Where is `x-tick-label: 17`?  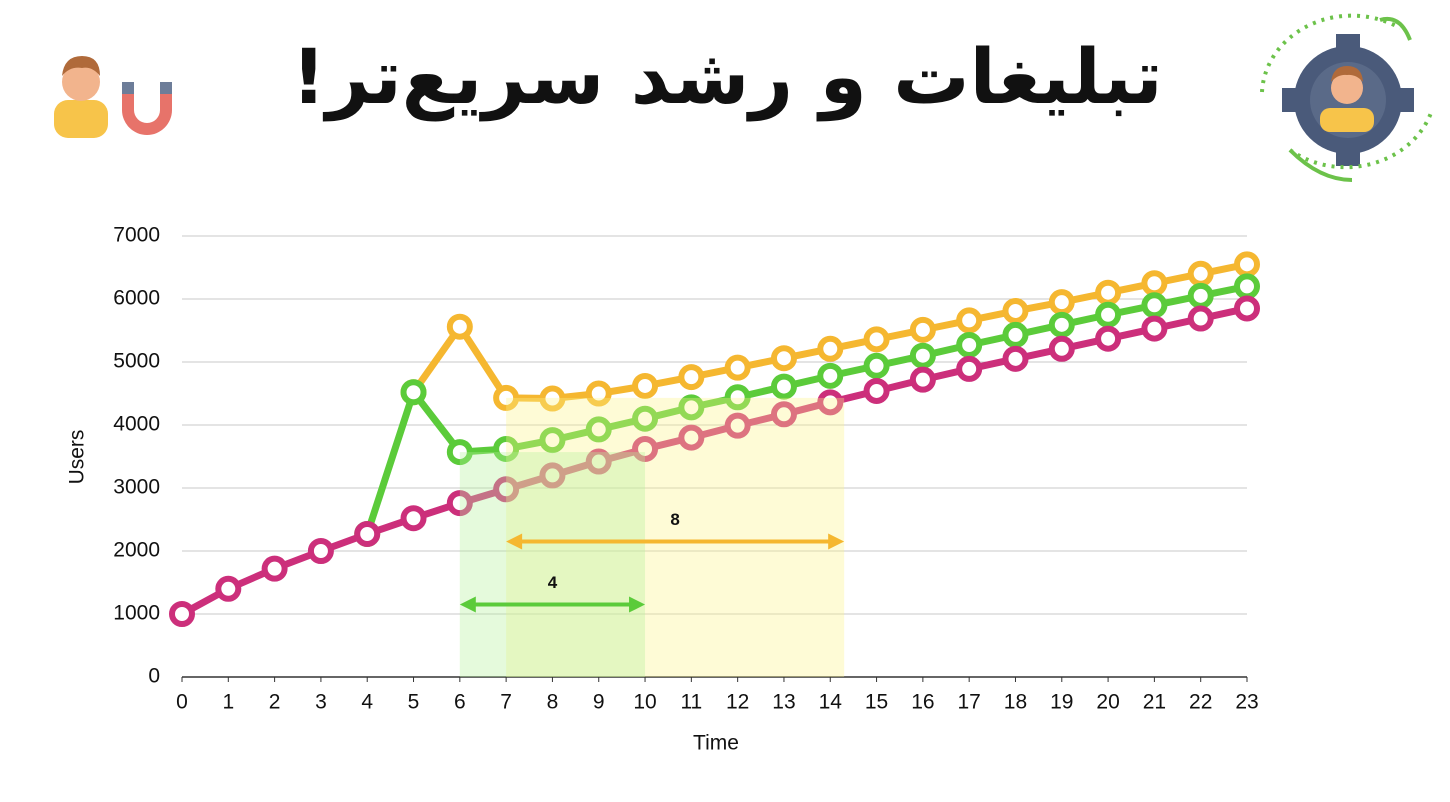 x-tick-label: 17 is located at coordinates (968, 702).